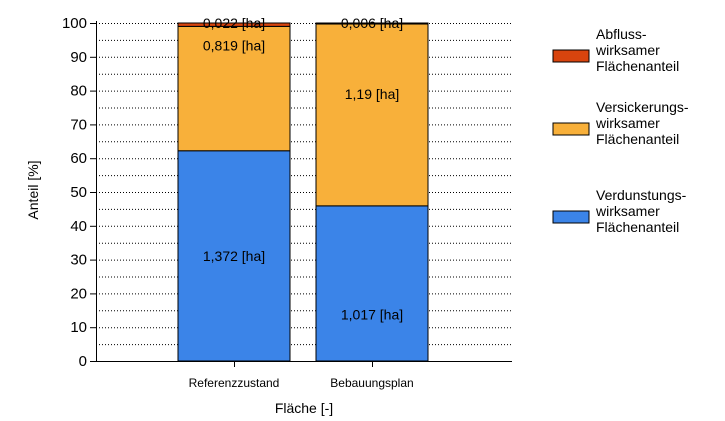 The width and height of the screenshot is (725, 421). I want to click on y-tick-label: 70, so click(78, 124).